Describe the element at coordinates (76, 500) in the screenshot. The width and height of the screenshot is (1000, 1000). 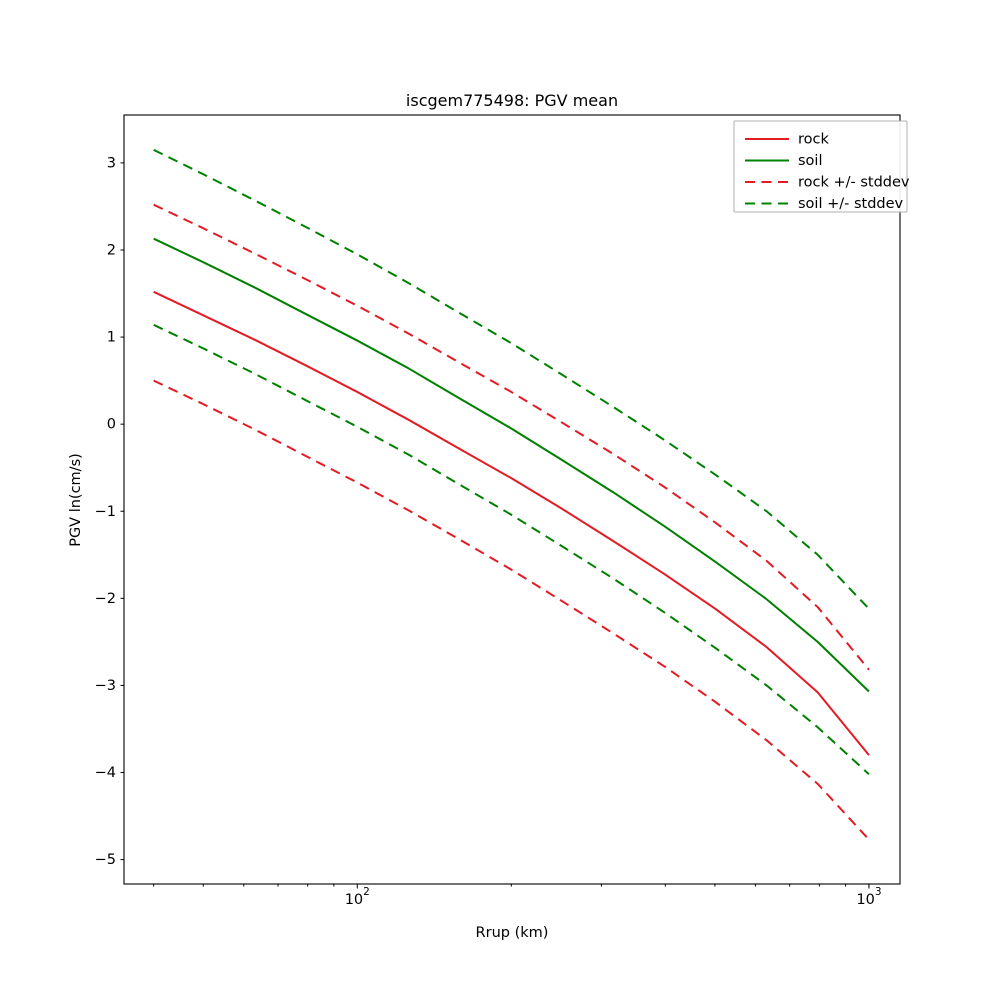
I see `y-axis-label: PGV ln(cm/s)` at that location.